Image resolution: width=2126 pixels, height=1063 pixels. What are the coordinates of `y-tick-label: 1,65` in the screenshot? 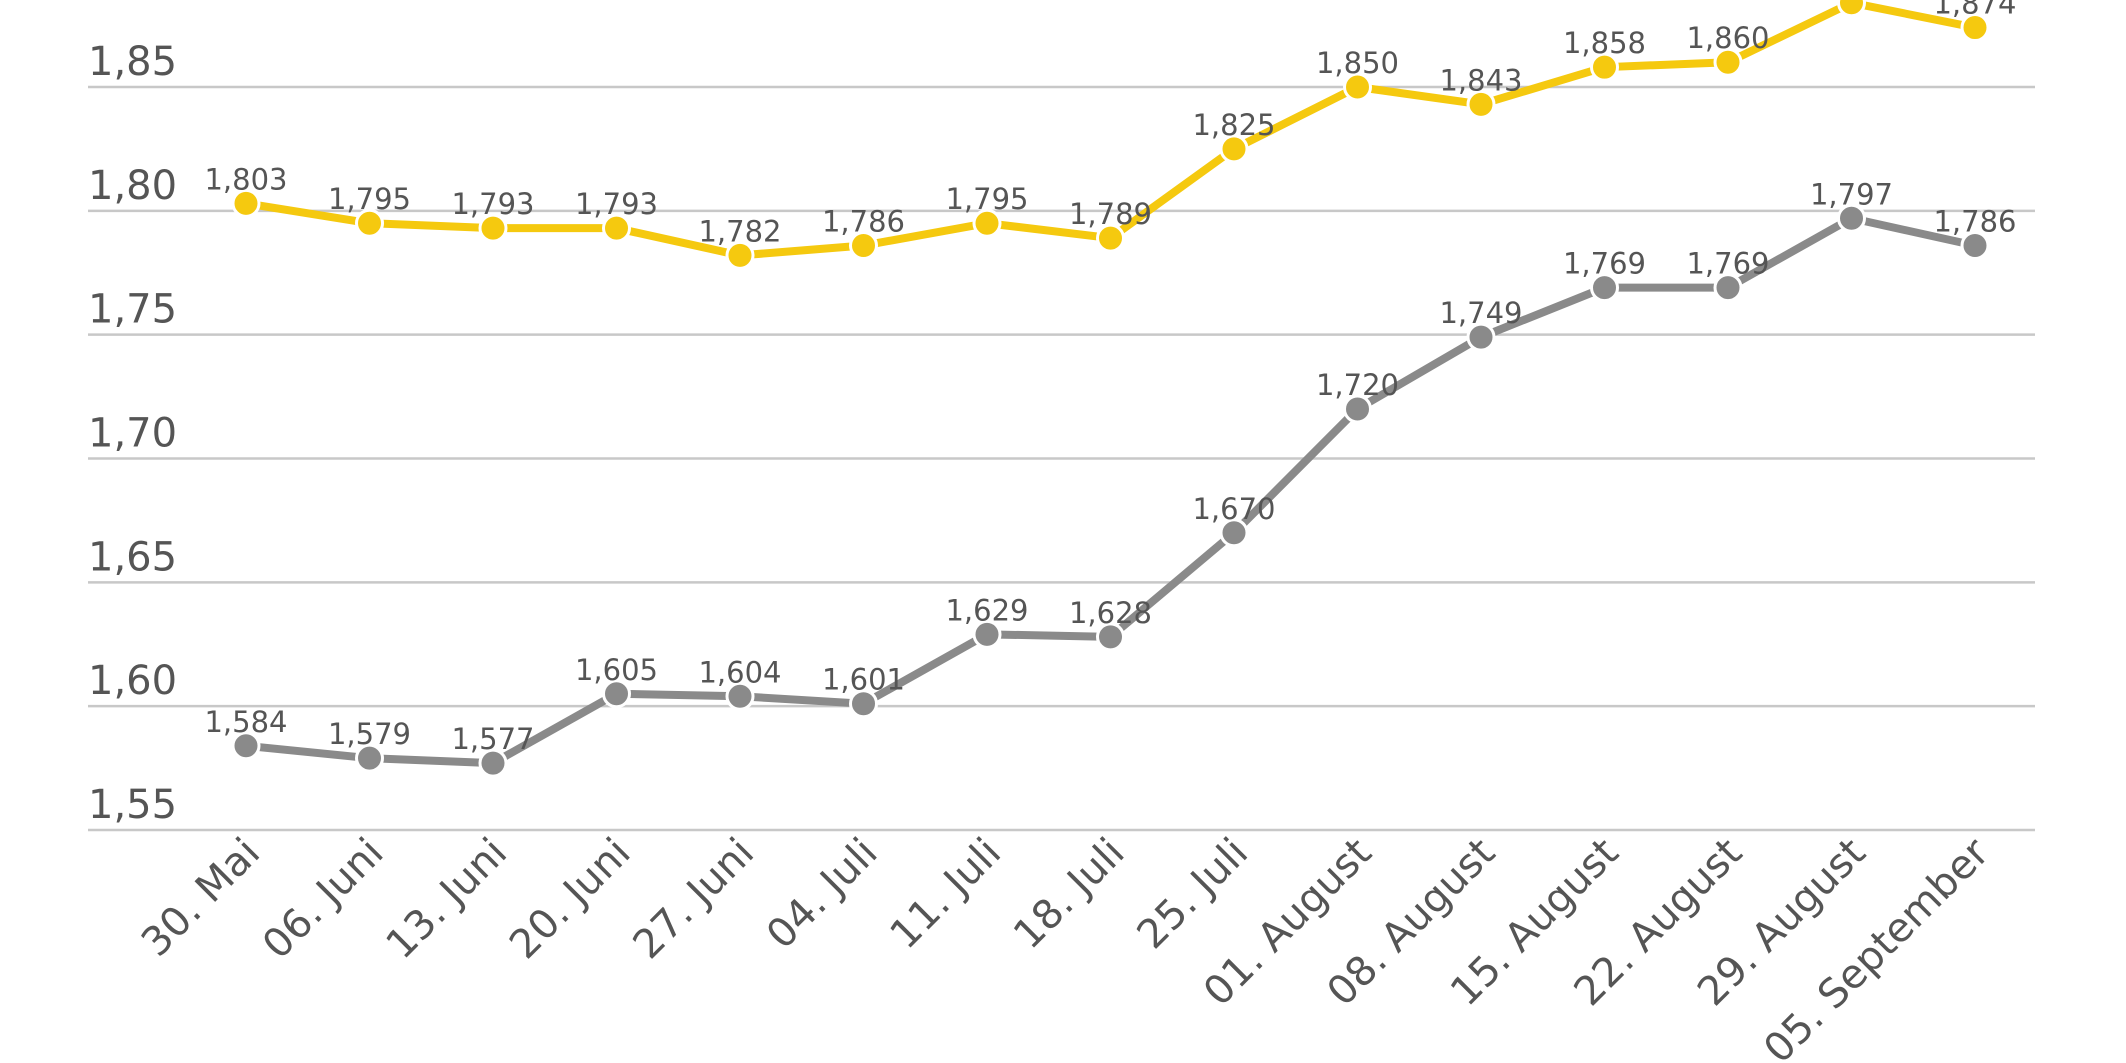 It's located at (132, 557).